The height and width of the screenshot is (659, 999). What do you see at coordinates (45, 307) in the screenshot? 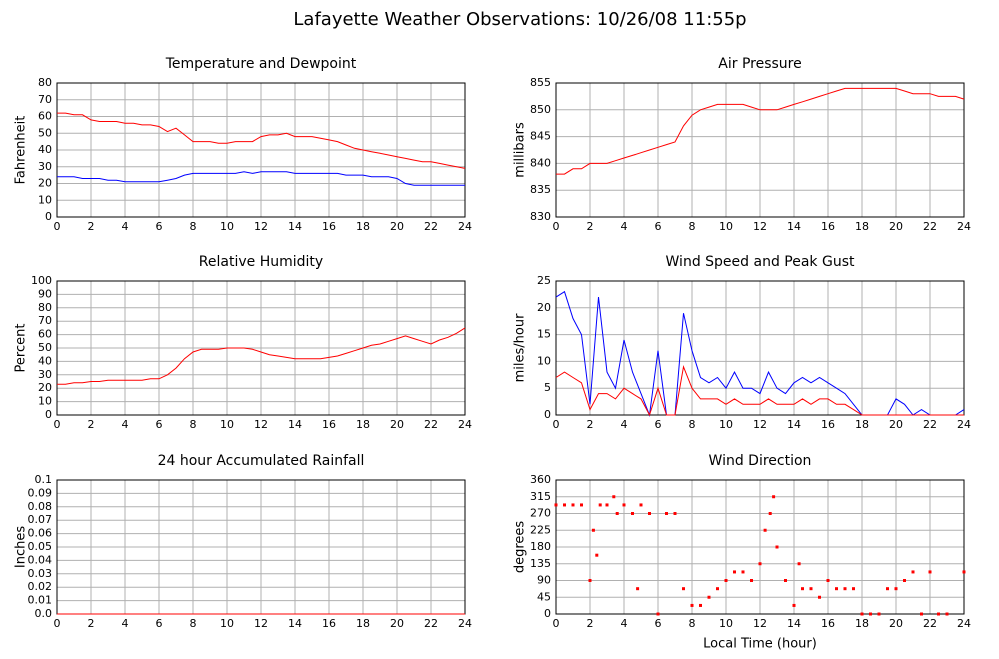
I see `y-tick-label: 80` at bounding box center [45, 307].